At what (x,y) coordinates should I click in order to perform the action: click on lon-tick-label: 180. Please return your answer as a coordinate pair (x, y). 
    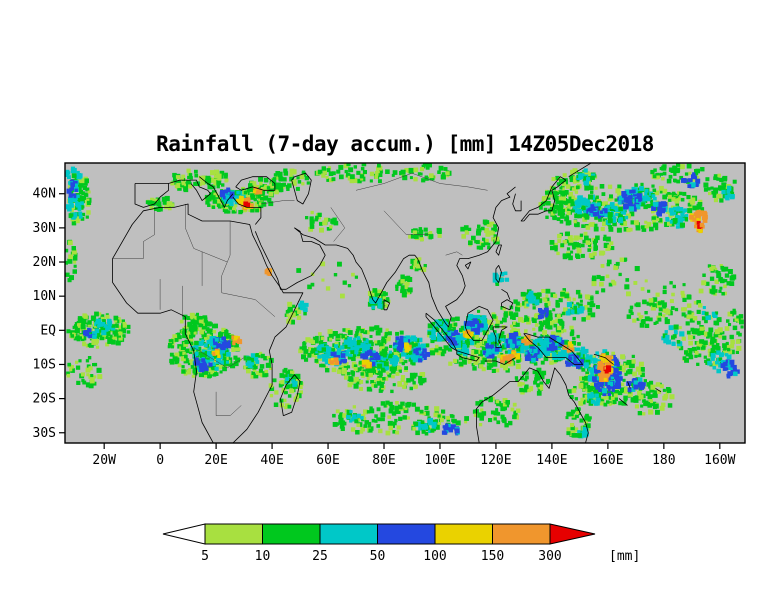
    Looking at the image, I should click on (663, 460).